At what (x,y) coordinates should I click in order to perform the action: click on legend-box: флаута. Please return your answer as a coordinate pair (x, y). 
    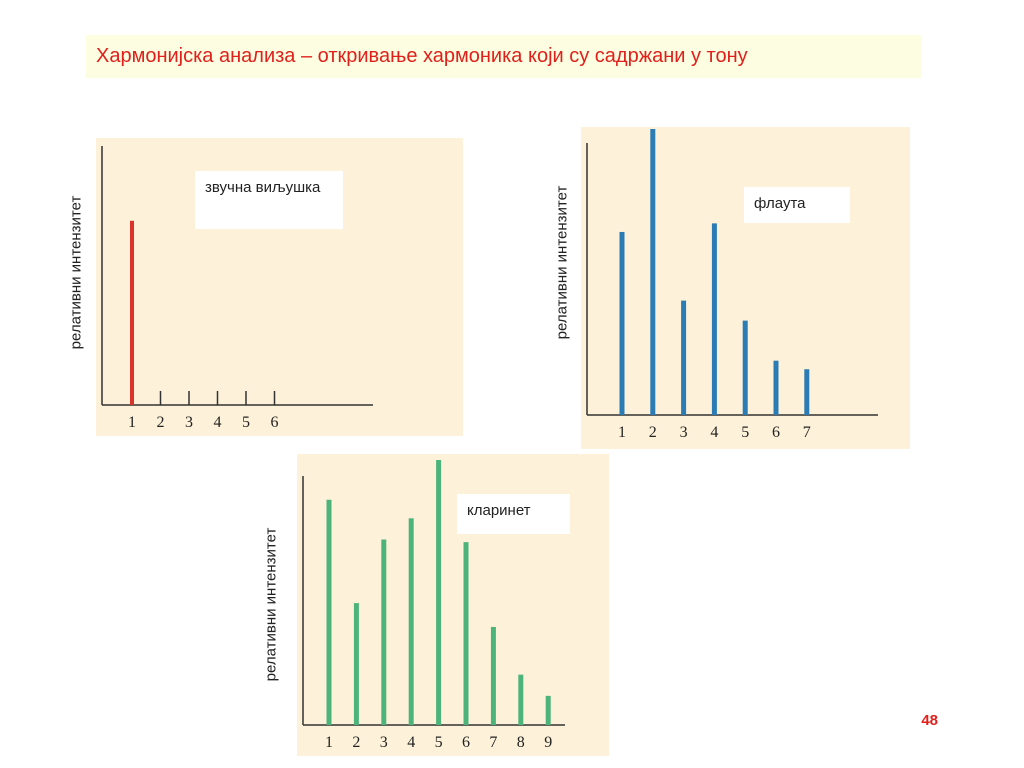
    Looking at the image, I should click on (797, 205).